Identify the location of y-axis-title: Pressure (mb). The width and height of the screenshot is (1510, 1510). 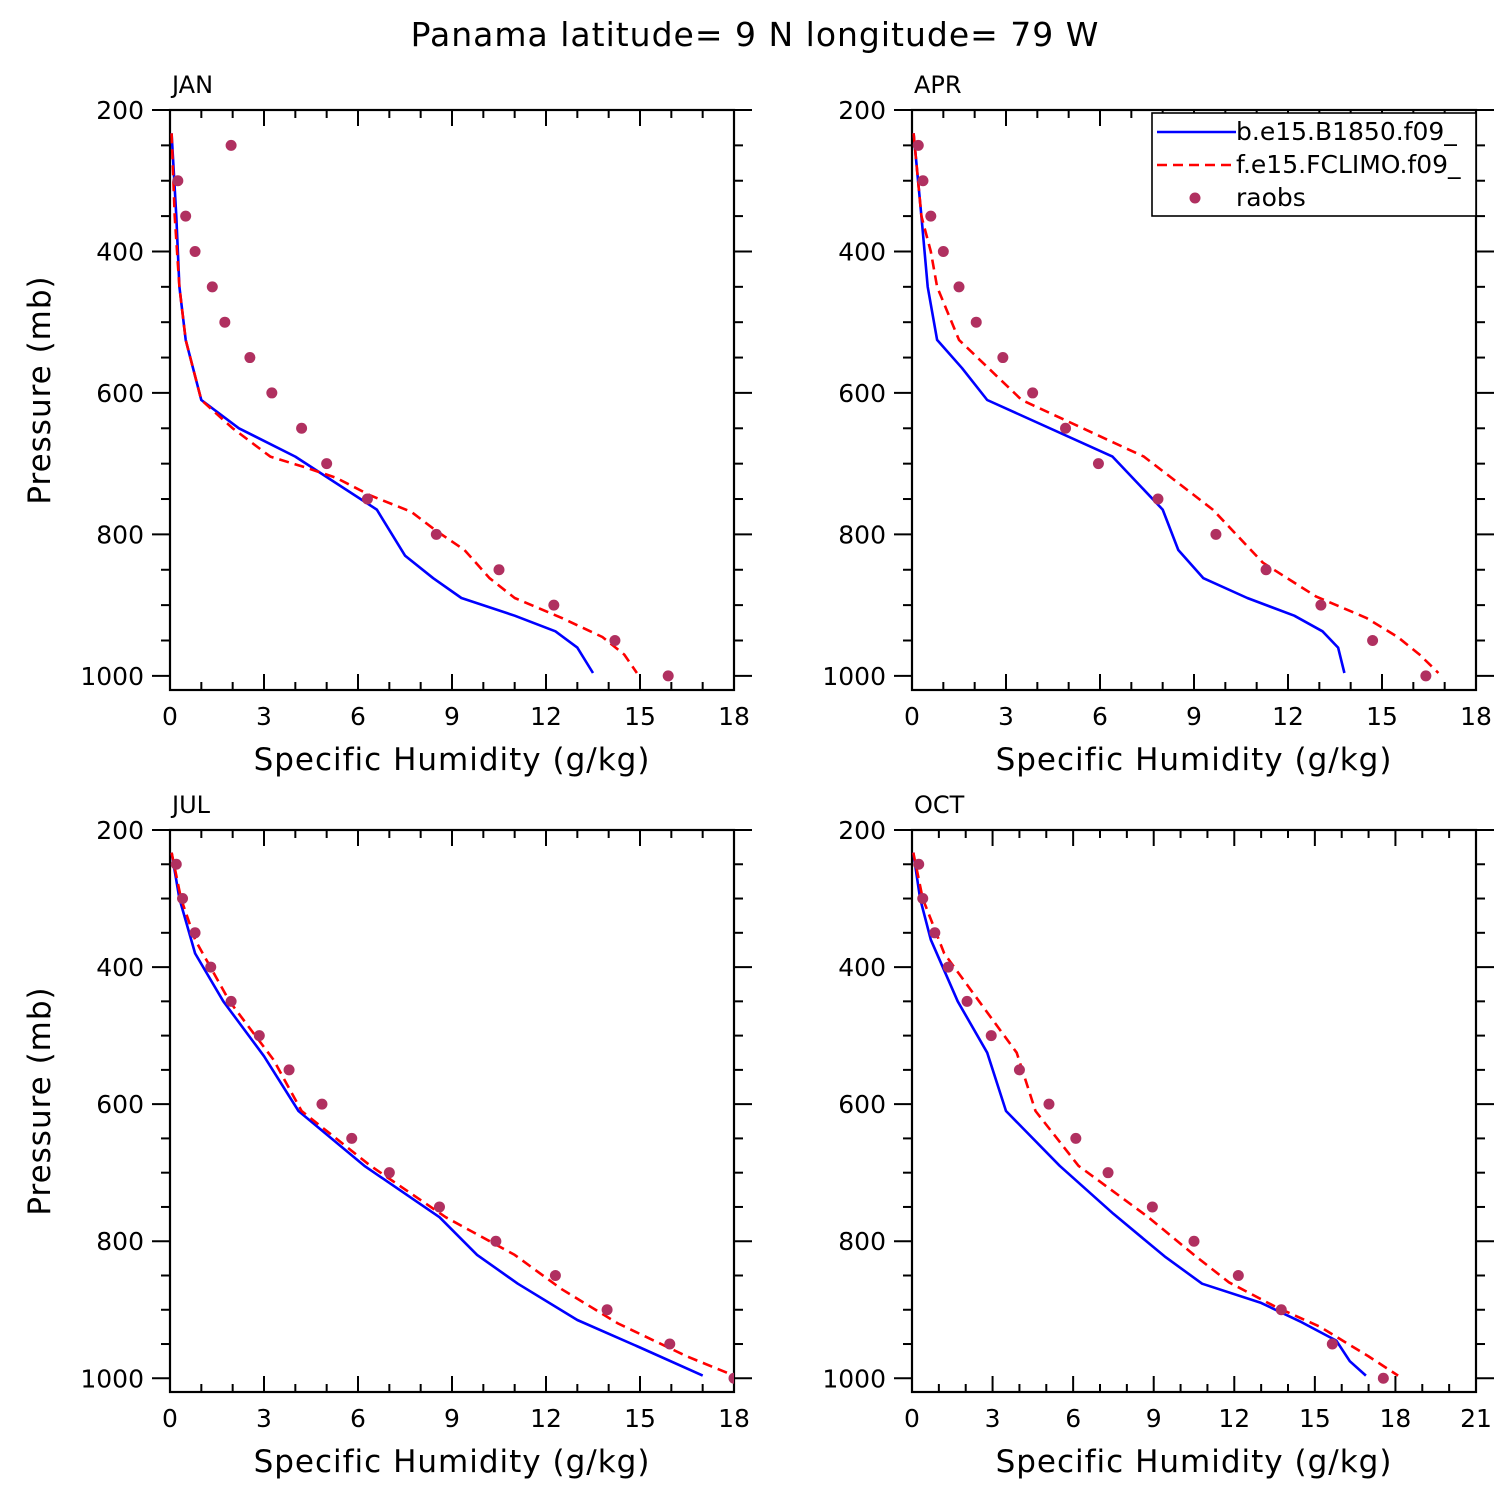
(40, 1100).